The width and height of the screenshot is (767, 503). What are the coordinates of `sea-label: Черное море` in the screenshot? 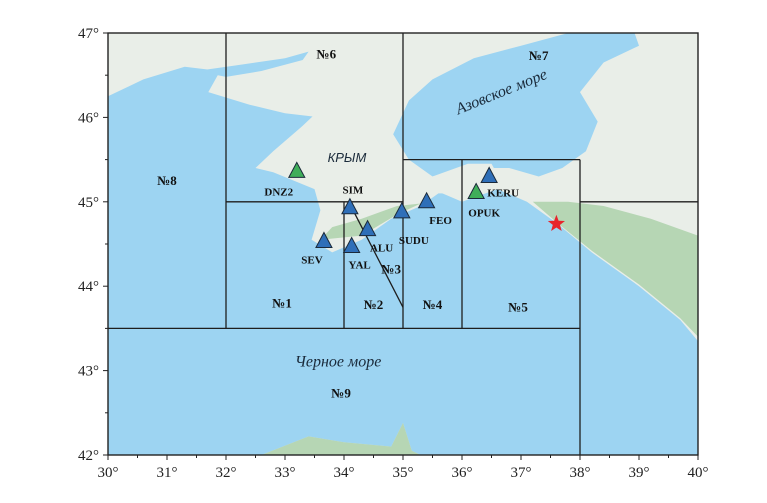 It's located at (338, 361).